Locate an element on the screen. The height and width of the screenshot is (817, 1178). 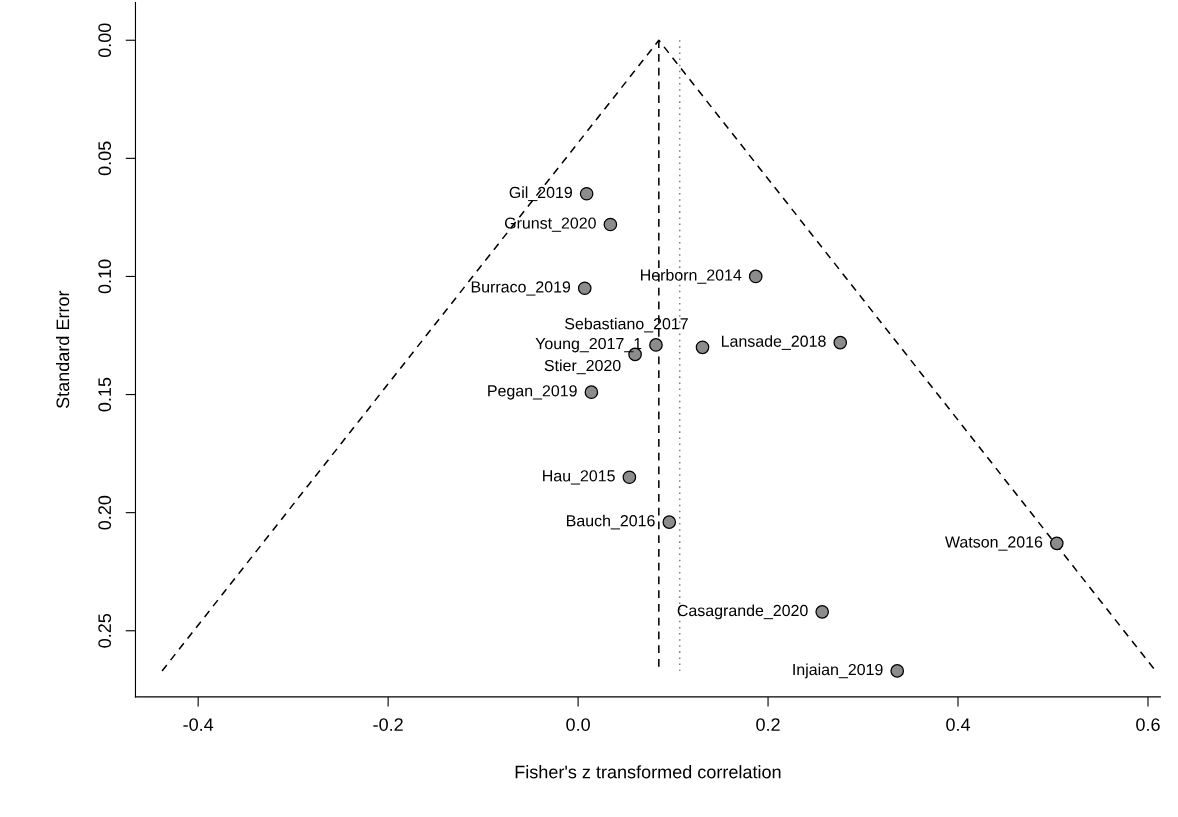
annotation: Hau_2015 is located at coordinates (579, 477).